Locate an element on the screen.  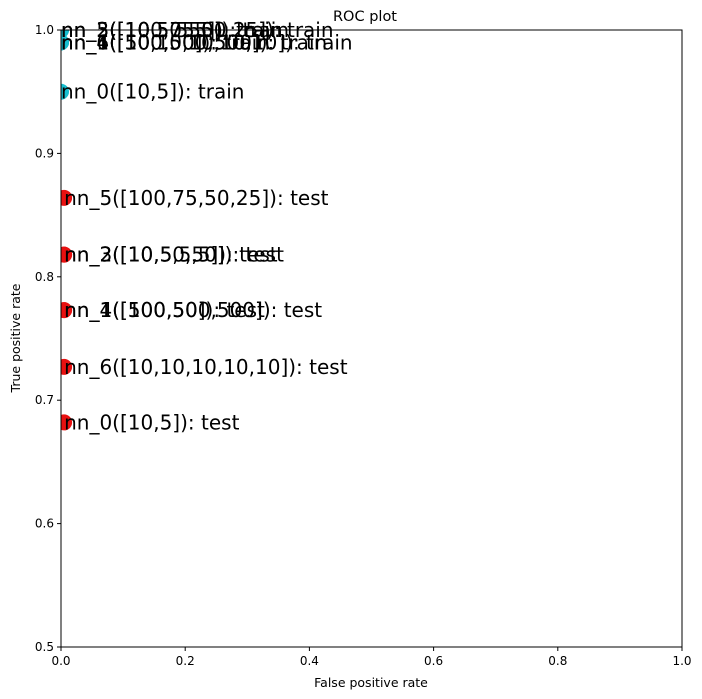
chart-title: ROC plot is located at coordinates (365, 17).